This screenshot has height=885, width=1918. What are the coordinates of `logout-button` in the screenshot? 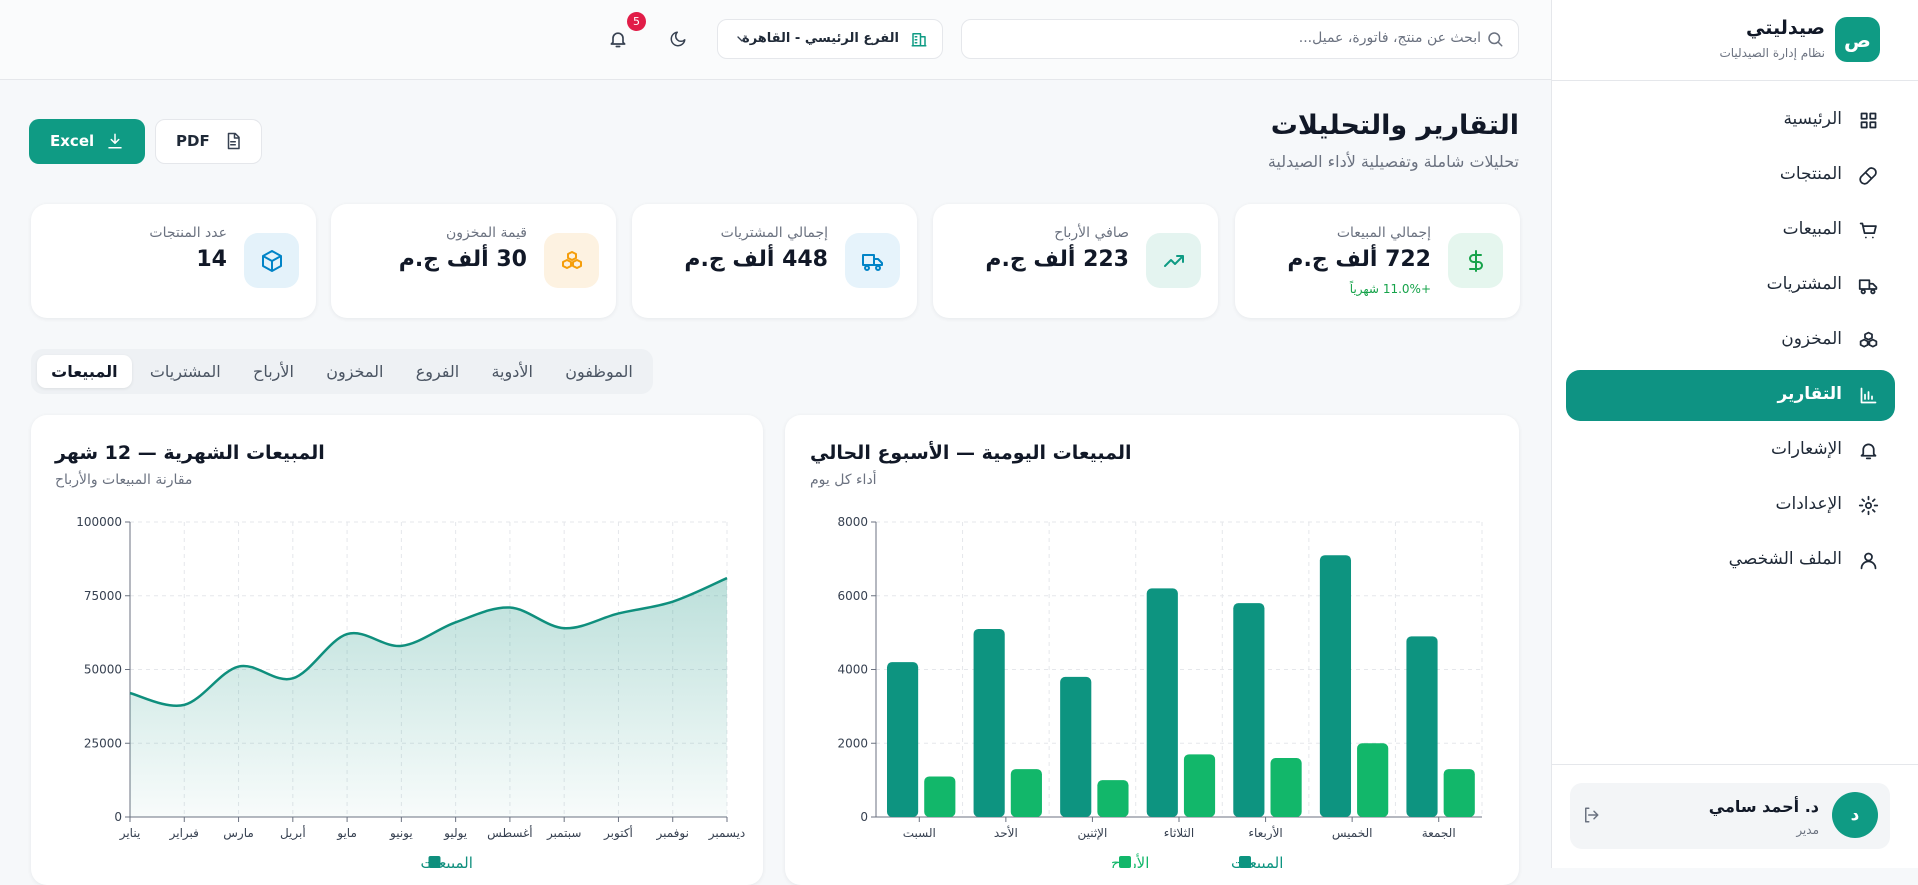 It's located at (1591, 815).